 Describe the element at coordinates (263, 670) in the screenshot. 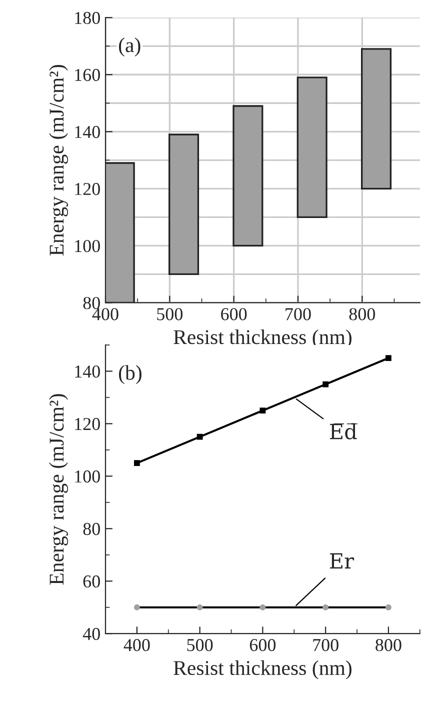

I see `x-axis-title: Resist thickness (nm)` at that location.